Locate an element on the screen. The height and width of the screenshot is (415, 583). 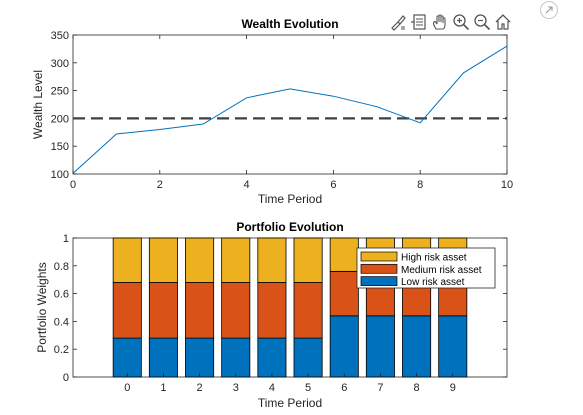
wealth-xtick-label: 6 is located at coordinates (333, 185).